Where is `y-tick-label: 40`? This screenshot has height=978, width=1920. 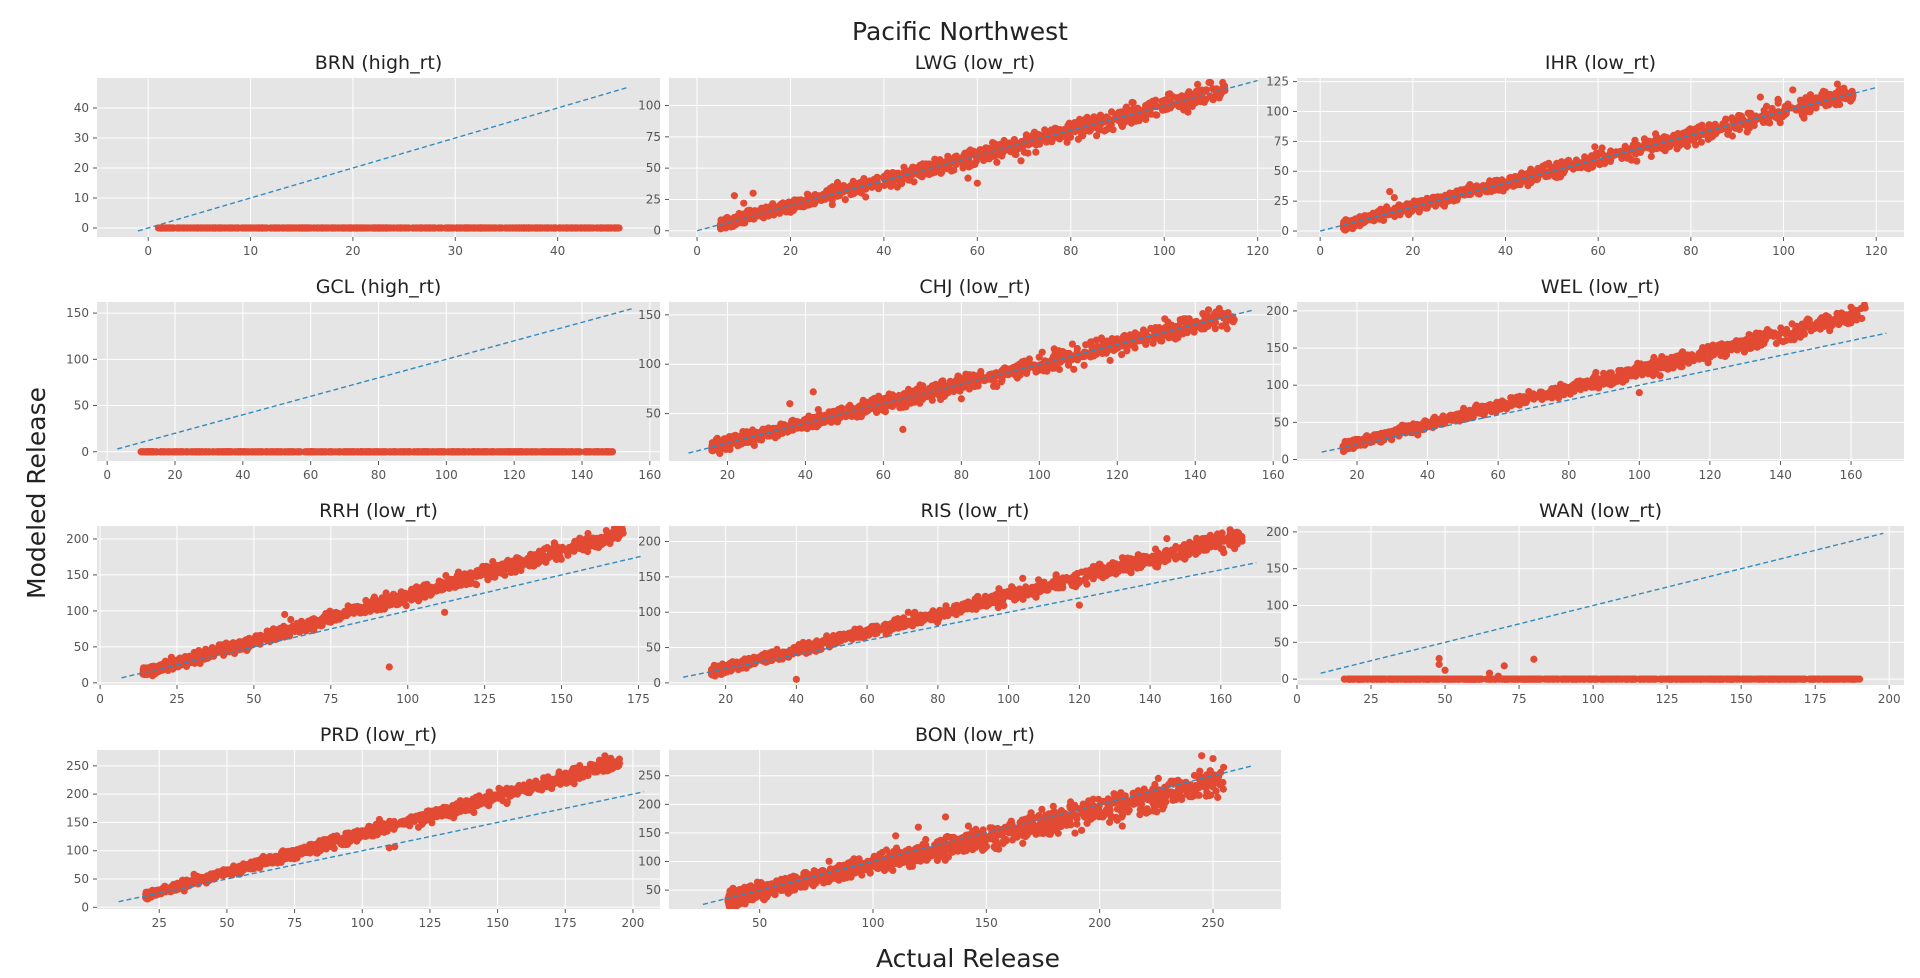 y-tick-label: 40 is located at coordinates (81, 108).